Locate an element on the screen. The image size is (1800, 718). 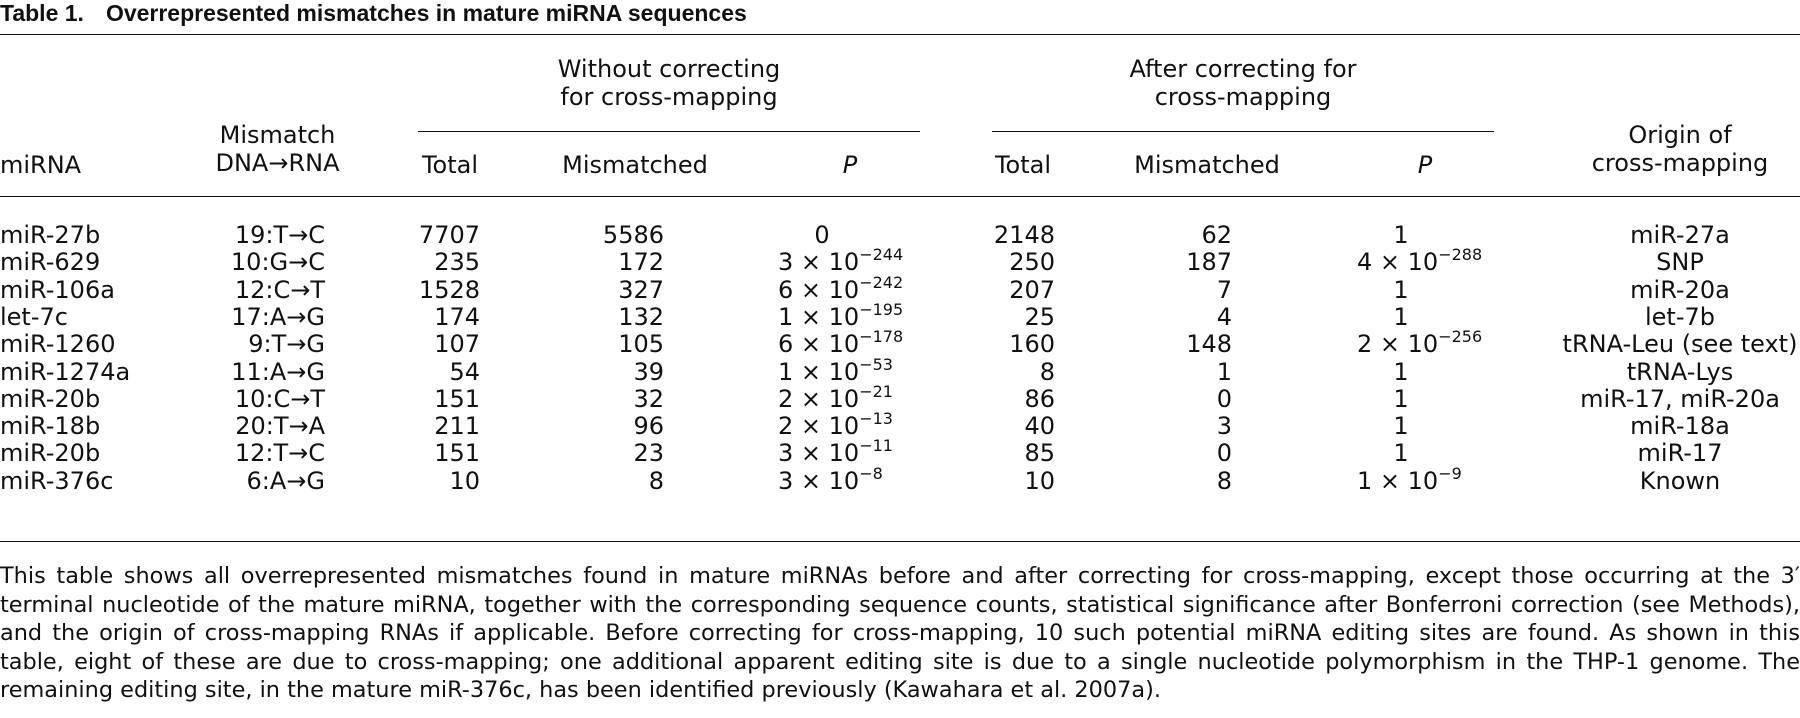
group-after-line2: cross-mapping is located at coordinates (1243, 97).